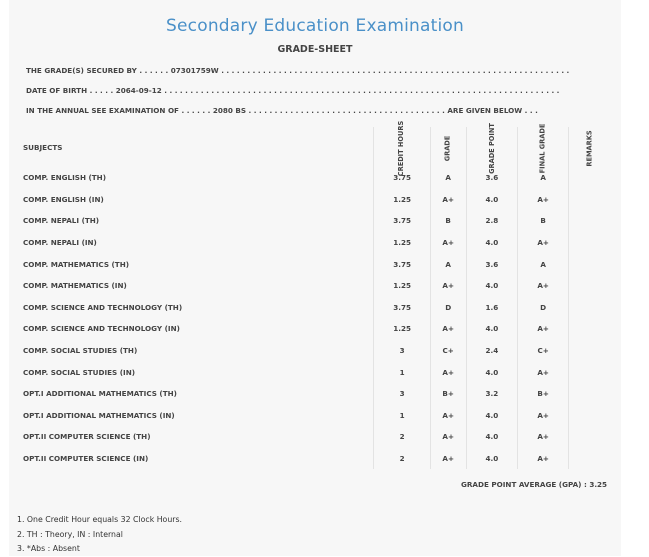 The image size is (649, 557). I want to click on table-row: COMP. NEPALI (IN) 1.25 A+ 4.0 A+, so click(315, 242).